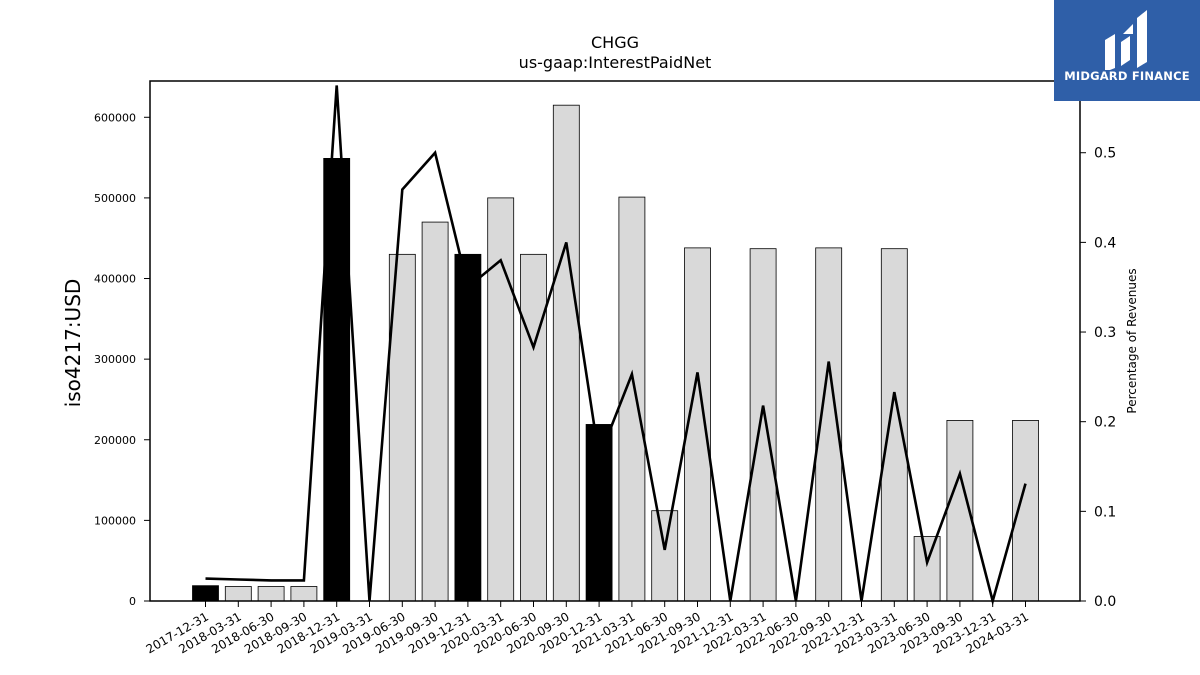  I want to click on y2-tick-label: 0.3, so click(1105, 333).